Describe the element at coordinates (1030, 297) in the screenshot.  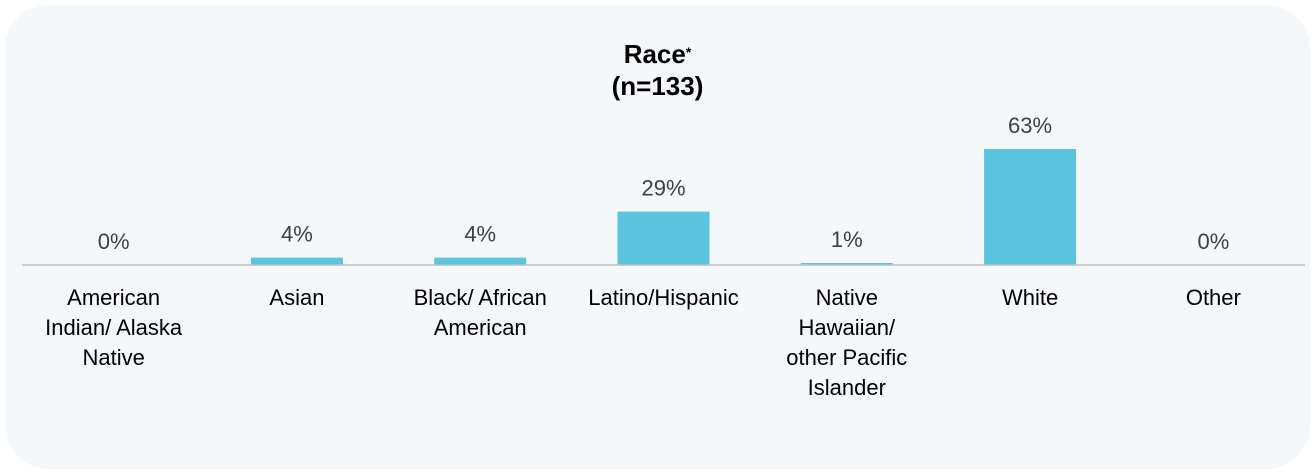
I see `category-label-white: White` at that location.